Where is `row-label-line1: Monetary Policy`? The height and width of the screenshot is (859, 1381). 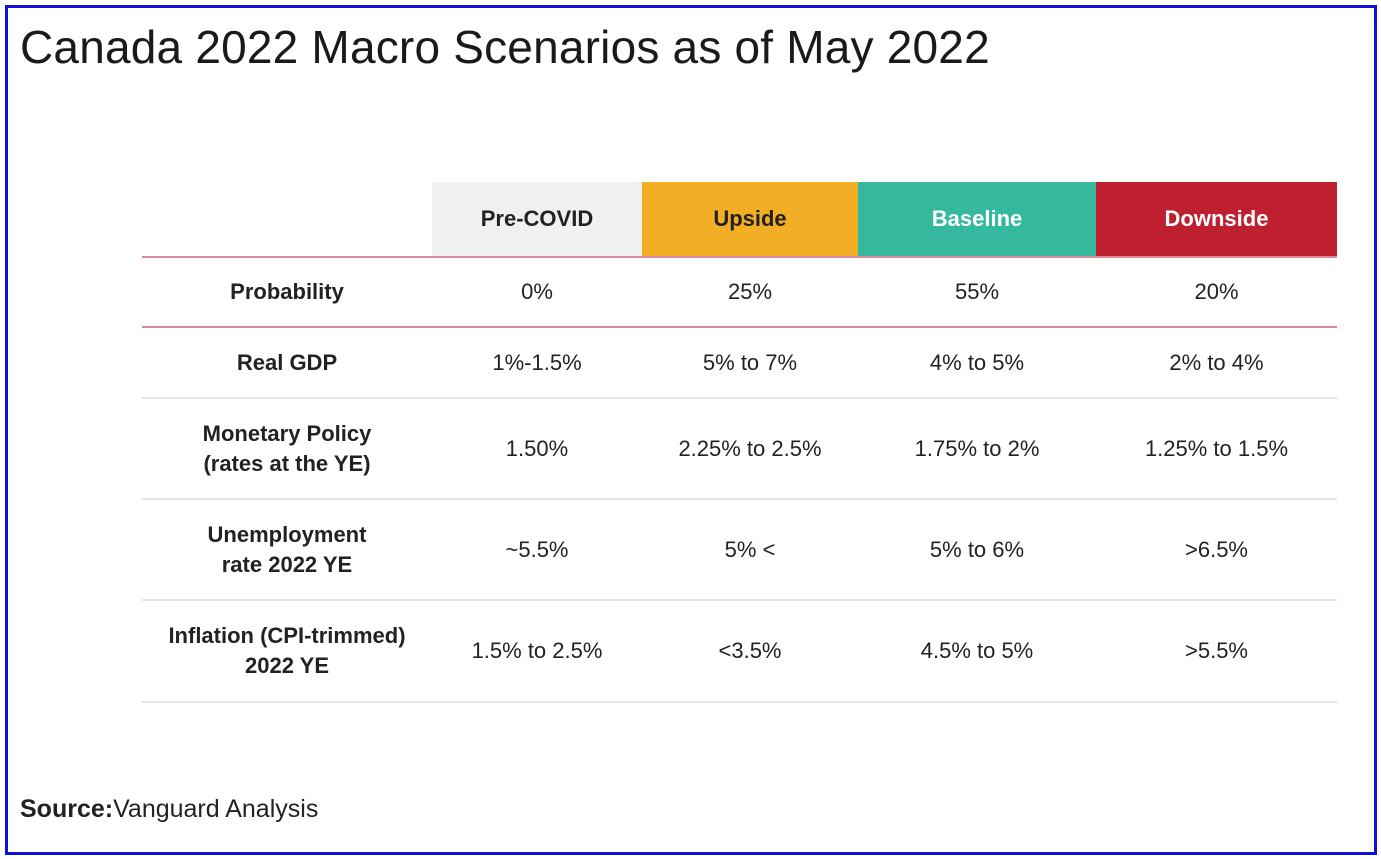 row-label-line1: Monetary Policy is located at coordinates (287, 433).